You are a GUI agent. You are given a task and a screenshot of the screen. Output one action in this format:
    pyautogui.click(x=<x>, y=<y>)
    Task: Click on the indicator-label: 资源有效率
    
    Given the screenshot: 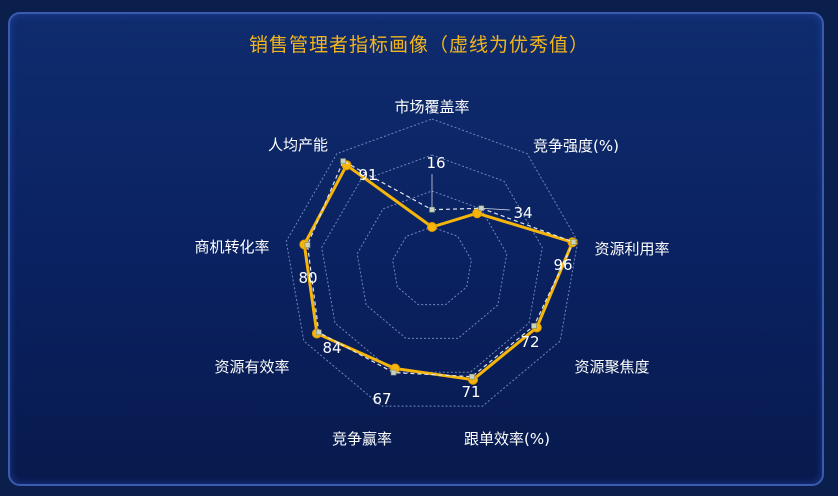 What is the action you would take?
    pyautogui.click(x=251, y=367)
    